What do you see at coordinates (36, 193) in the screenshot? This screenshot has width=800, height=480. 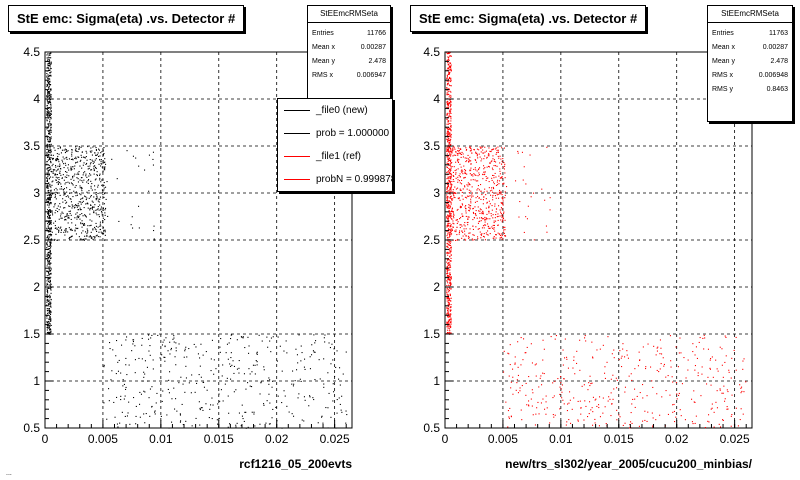 I see `y-tick-label: 3` at bounding box center [36, 193].